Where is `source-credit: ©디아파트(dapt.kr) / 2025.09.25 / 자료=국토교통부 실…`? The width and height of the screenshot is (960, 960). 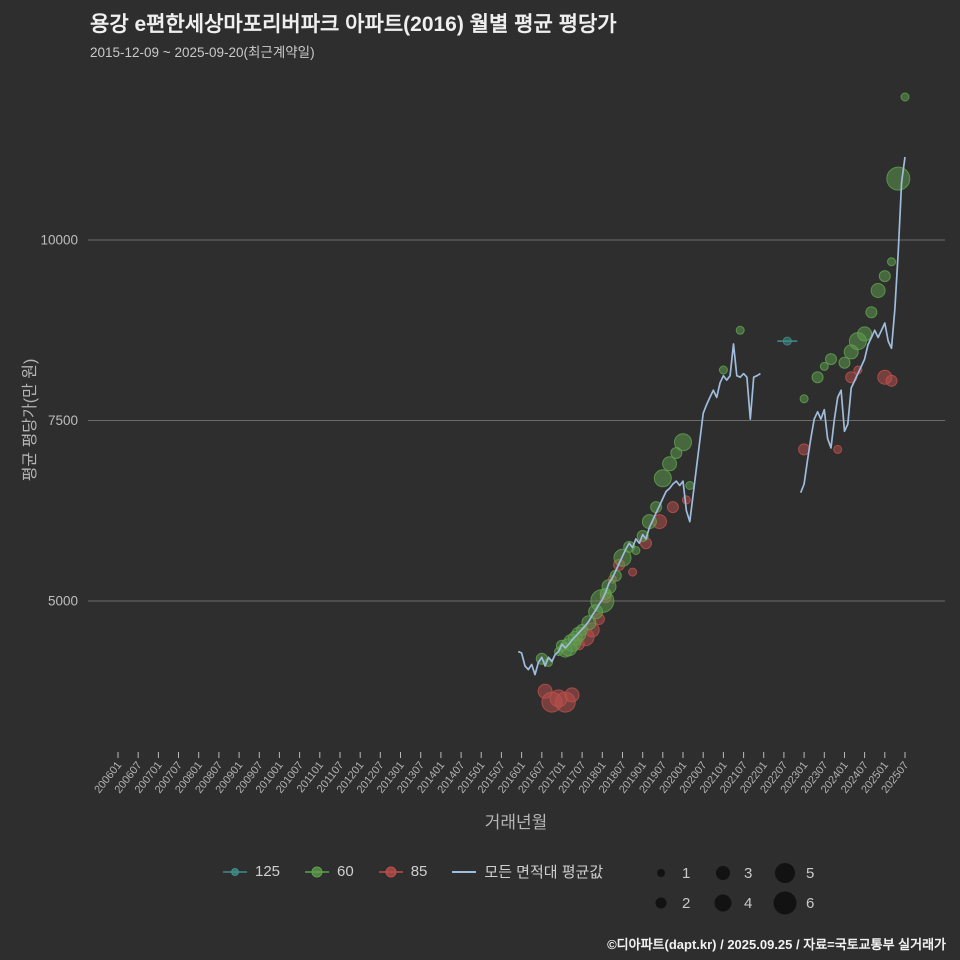 source-credit: ©디아파트(dapt.kr) / 2025.09.25 / 자료=국토교통부 실… is located at coordinates (776, 944).